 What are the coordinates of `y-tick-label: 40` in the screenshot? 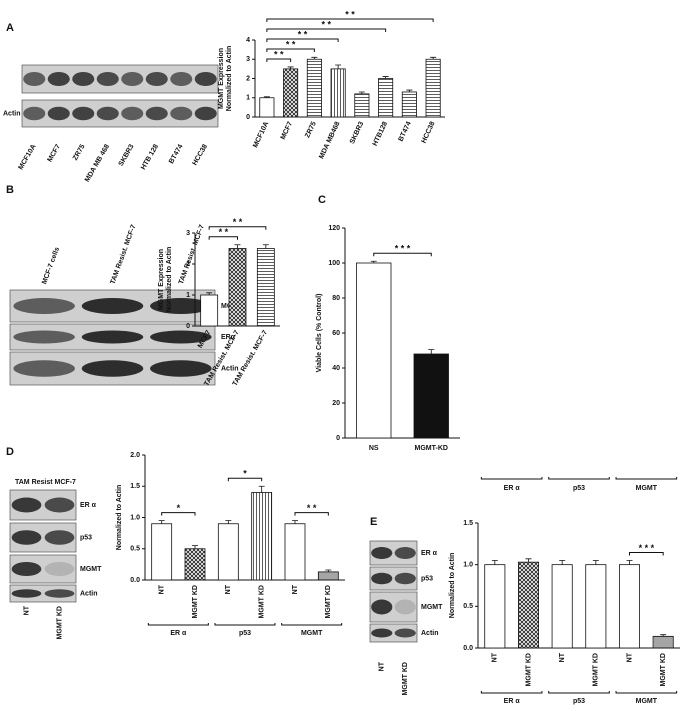 It's located at (336, 368).